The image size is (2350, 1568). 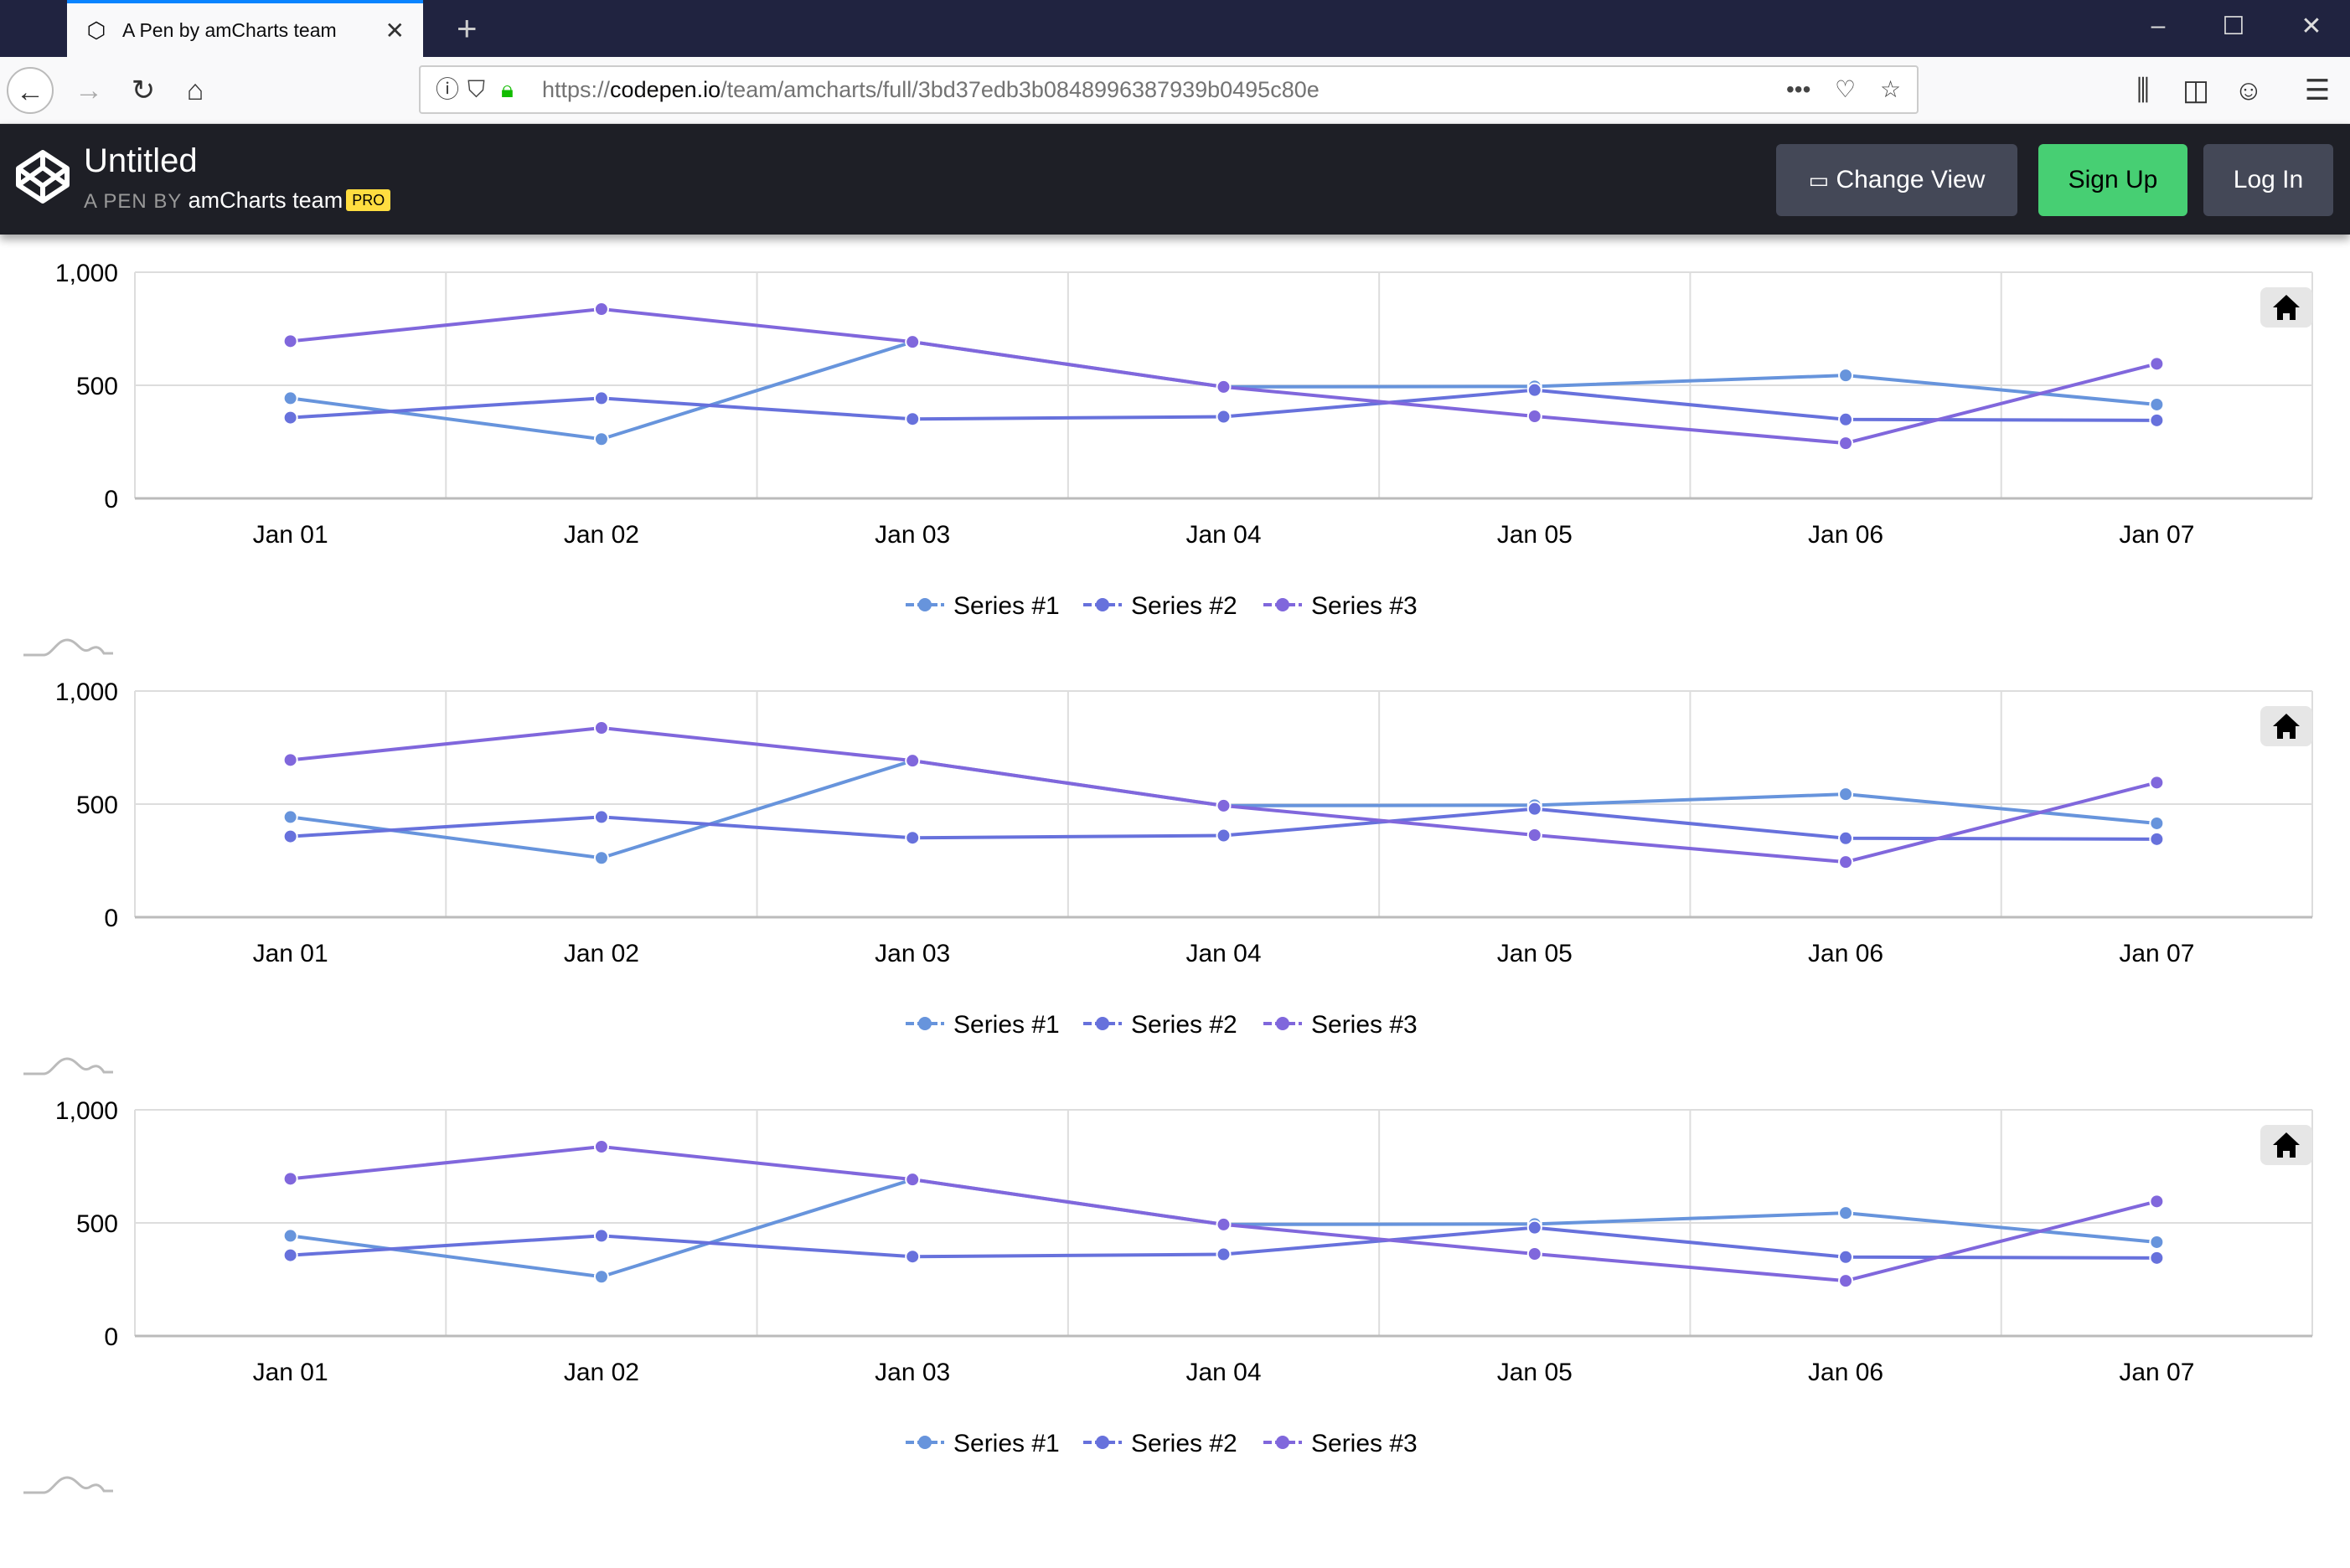 What do you see at coordinates (1846, 89) in the screenshot?
I see `pocket-icon: ♡` at bounding box center [1846, 89].